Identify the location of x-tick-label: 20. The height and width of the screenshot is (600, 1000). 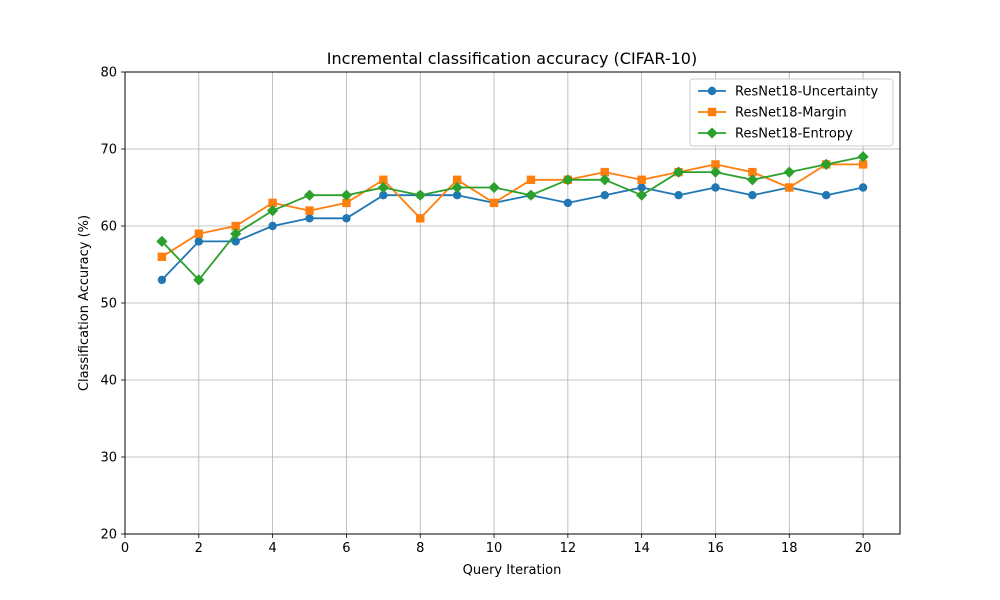
(863, 548).